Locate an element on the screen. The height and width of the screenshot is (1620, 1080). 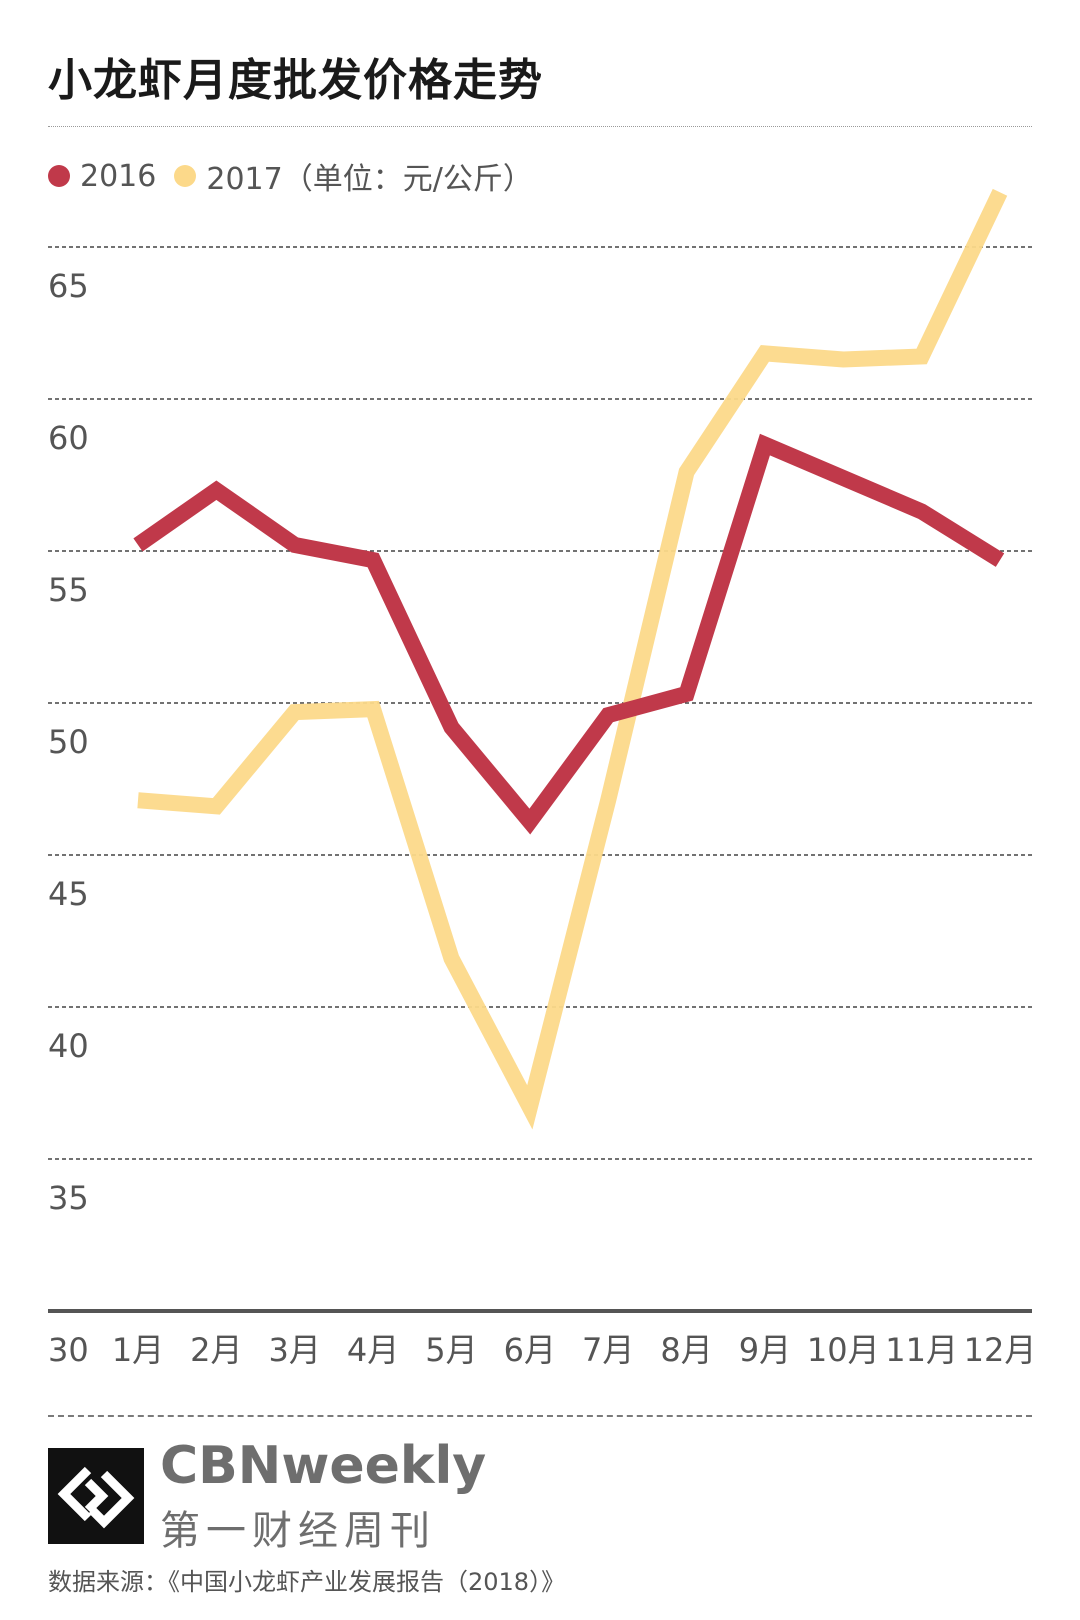
legend-label-2016: 2016 is located at coordinates (118, 176).